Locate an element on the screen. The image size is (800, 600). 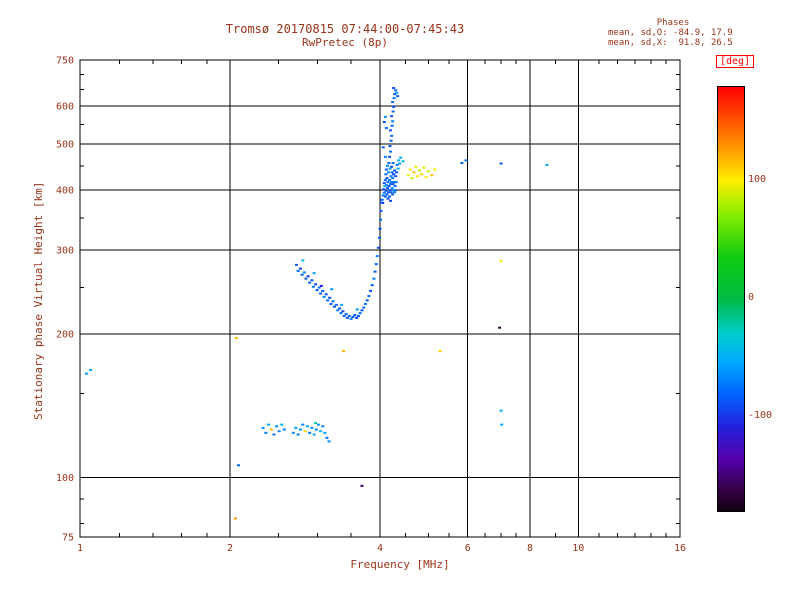
colorbar is located at coordinates (731, 299).